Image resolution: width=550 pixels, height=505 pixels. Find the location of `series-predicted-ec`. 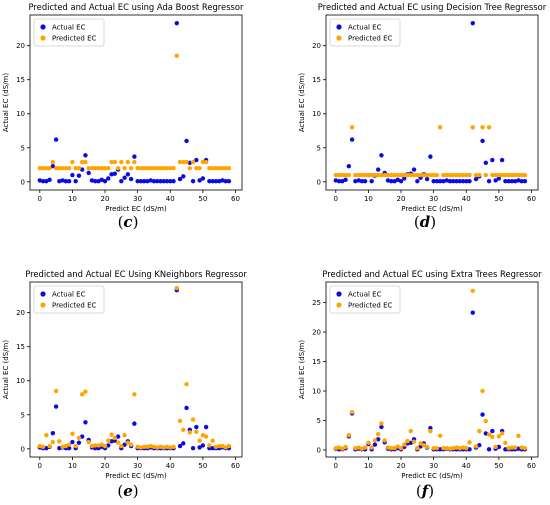

series-predicted-ec is located at coordinates (134, 367).